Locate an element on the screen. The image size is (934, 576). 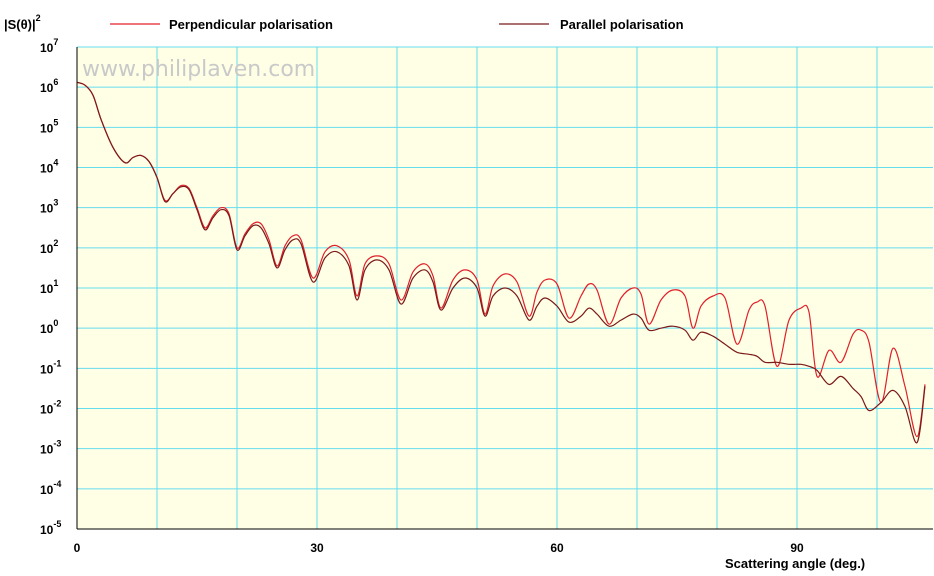
x-axis-label: Scattering angle (deg.) is located at coordinates (795, 563).